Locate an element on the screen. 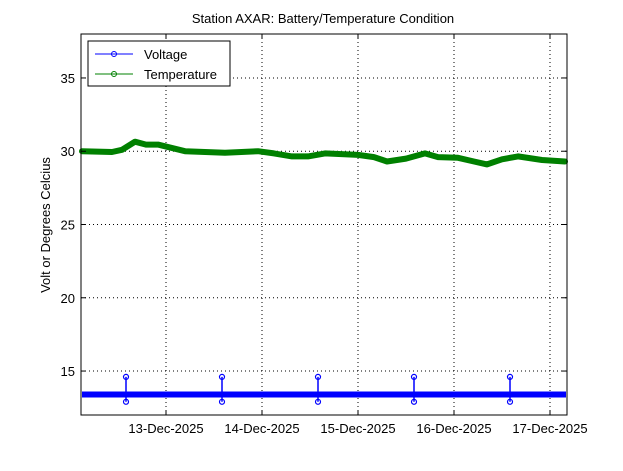 The image size is (623, 471). y-tick-label: 20 is located at coordinates (68, 298).